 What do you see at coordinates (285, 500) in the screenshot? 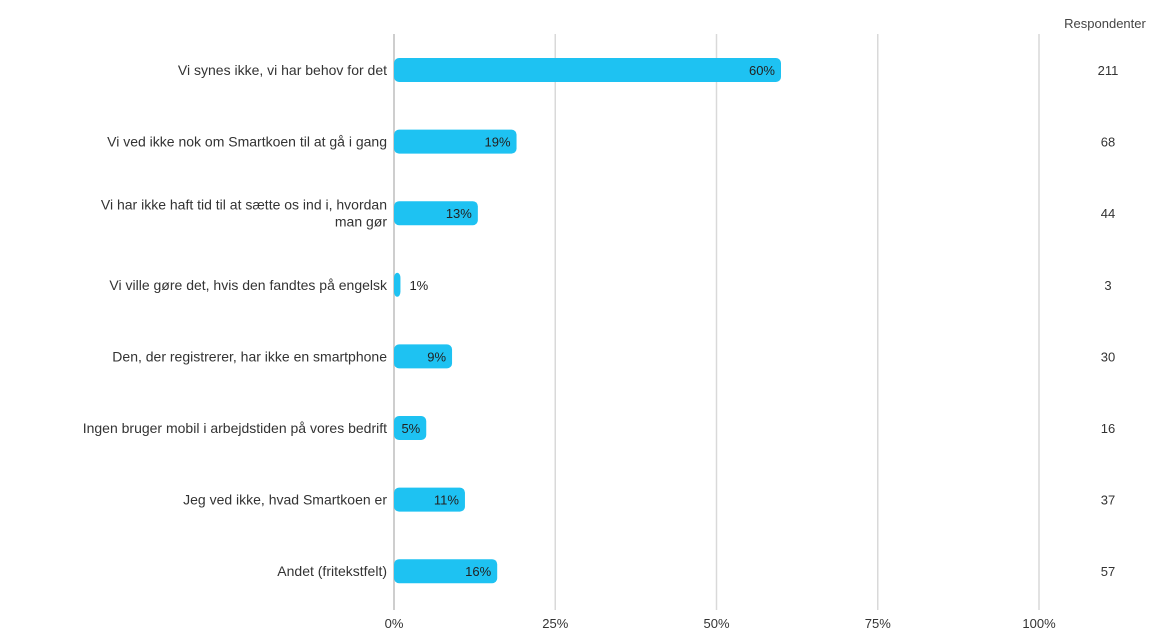
I see `category-label: Jeg ved ikke, hvad Smartkoen er` at bounding box center [285, 500].